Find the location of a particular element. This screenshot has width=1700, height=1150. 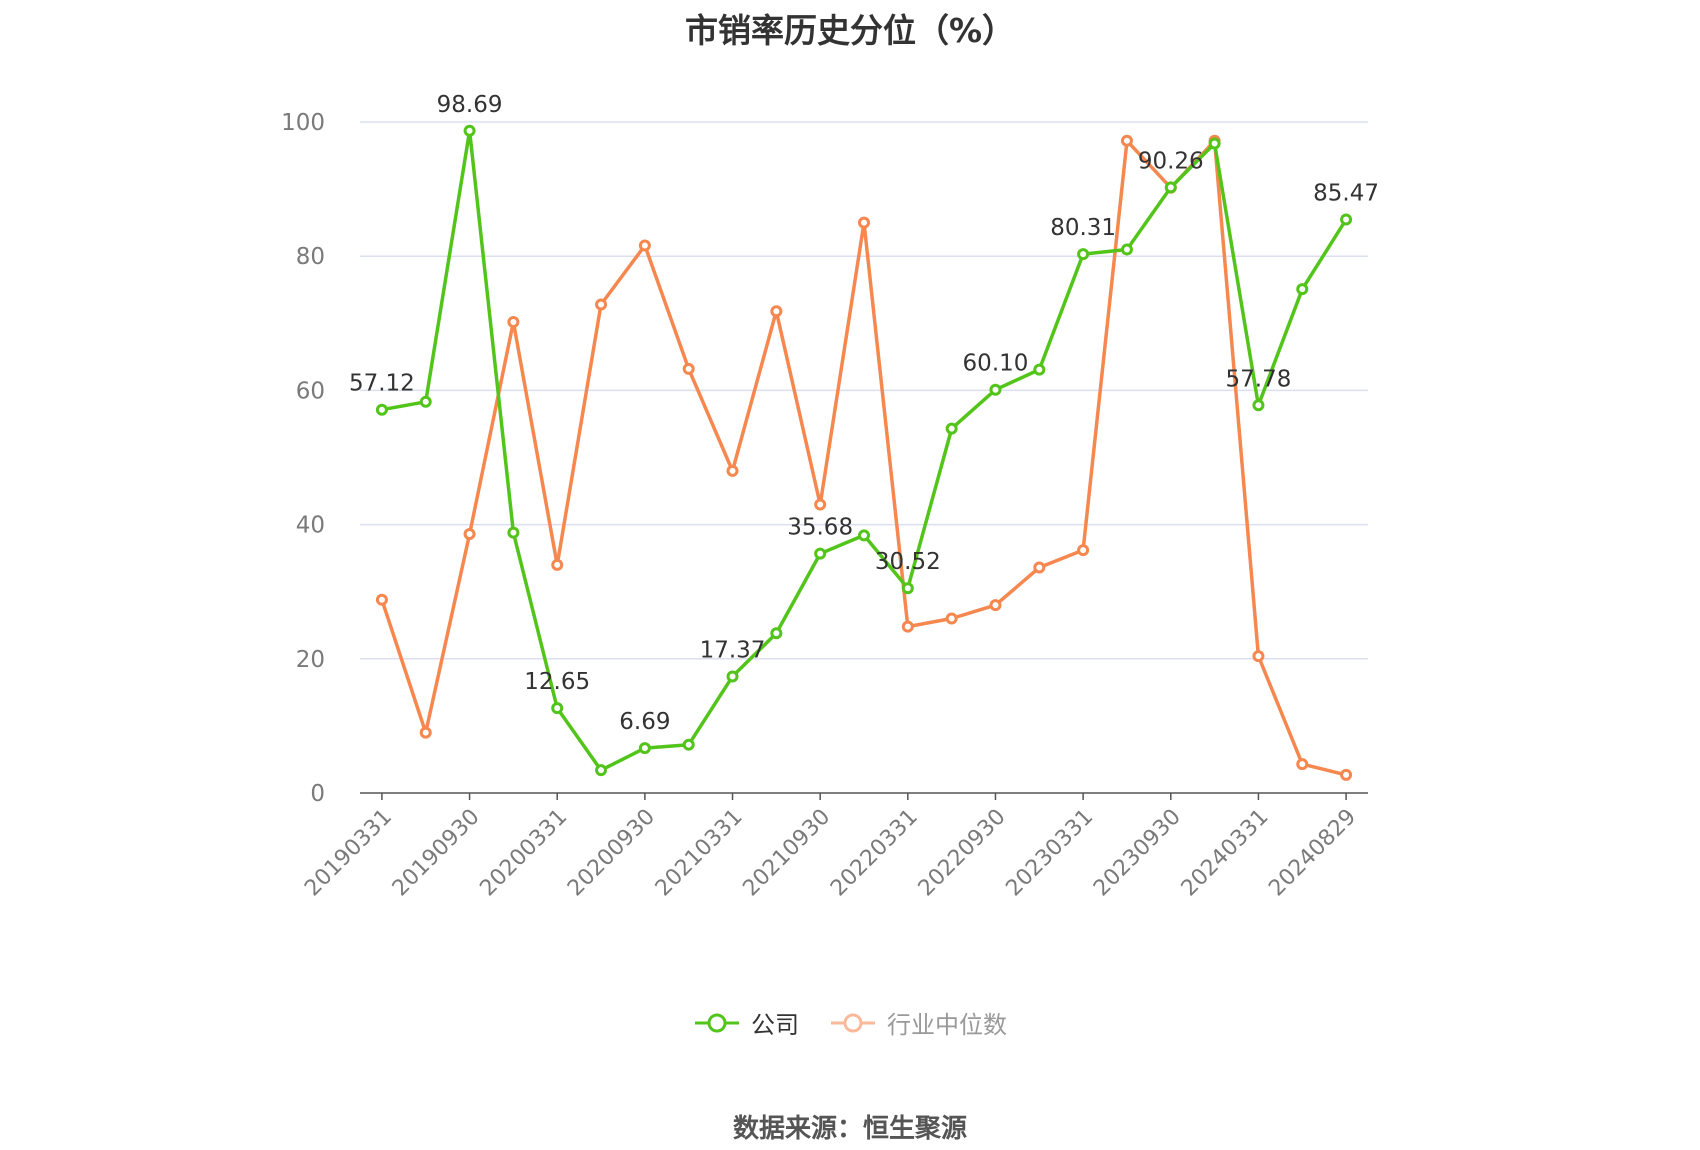

data-label: 60.10 is located at coordinates (996, 364).